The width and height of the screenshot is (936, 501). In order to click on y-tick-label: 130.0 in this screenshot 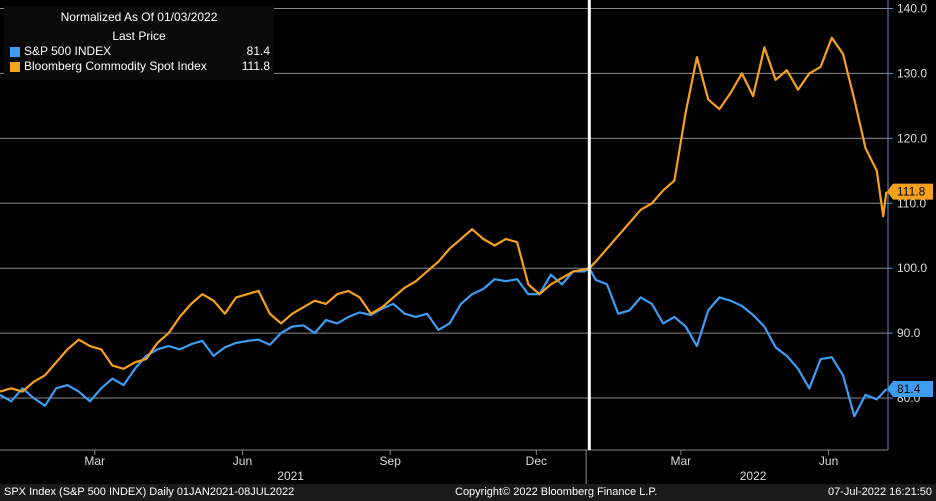, I will do `click(912, 73)`.